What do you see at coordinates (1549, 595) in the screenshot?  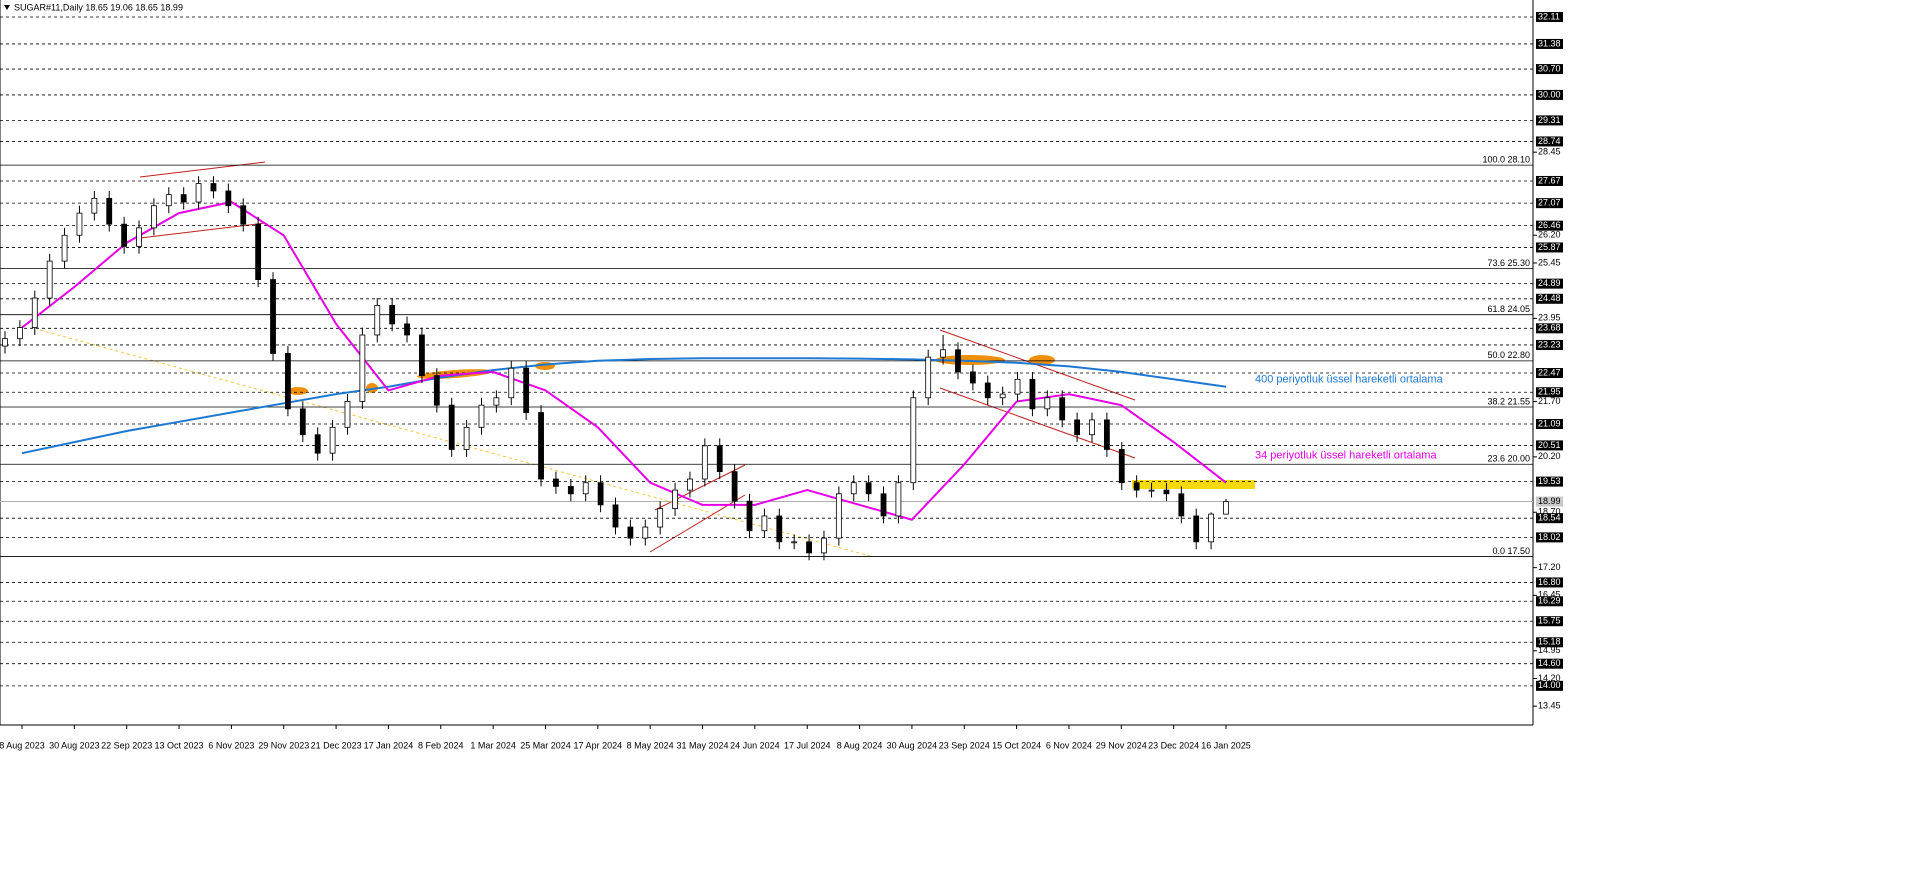 I see `y-tick-label: 16.45` at bounding box center [1549, 595].